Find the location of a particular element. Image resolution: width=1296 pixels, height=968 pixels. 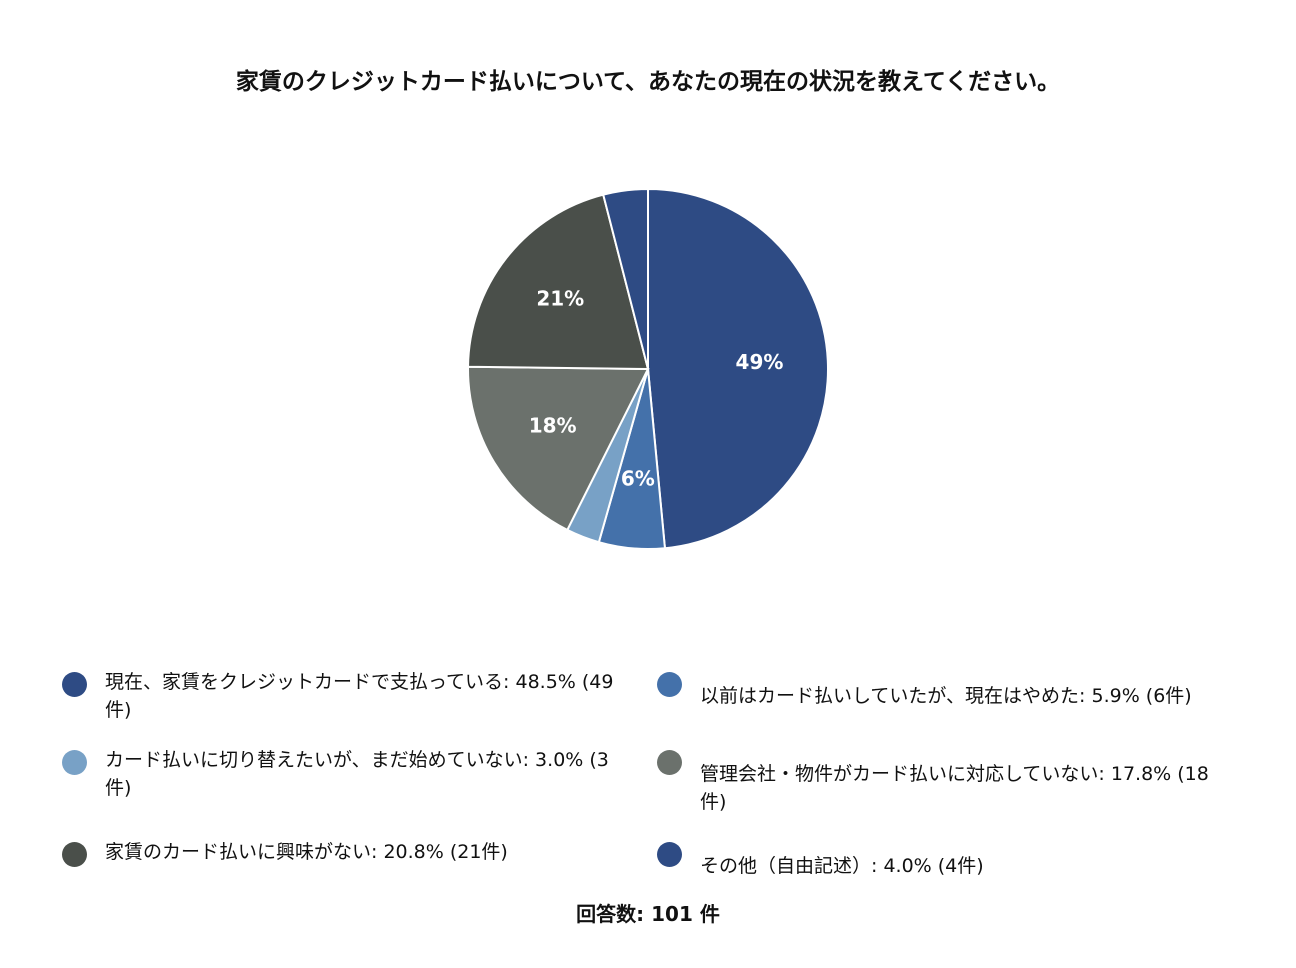

legend-label: 現在、家賃をクレジットカードで支払っている: 48.5% (49件) is located at coordinates (359, 696).